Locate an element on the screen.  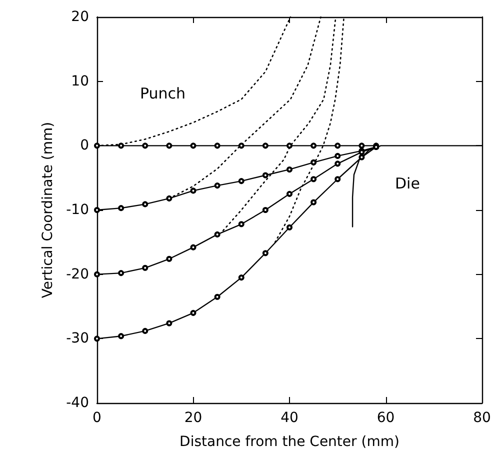
x-axis-title: Distance from the Center (mm) is located at coordinates (290, 442).